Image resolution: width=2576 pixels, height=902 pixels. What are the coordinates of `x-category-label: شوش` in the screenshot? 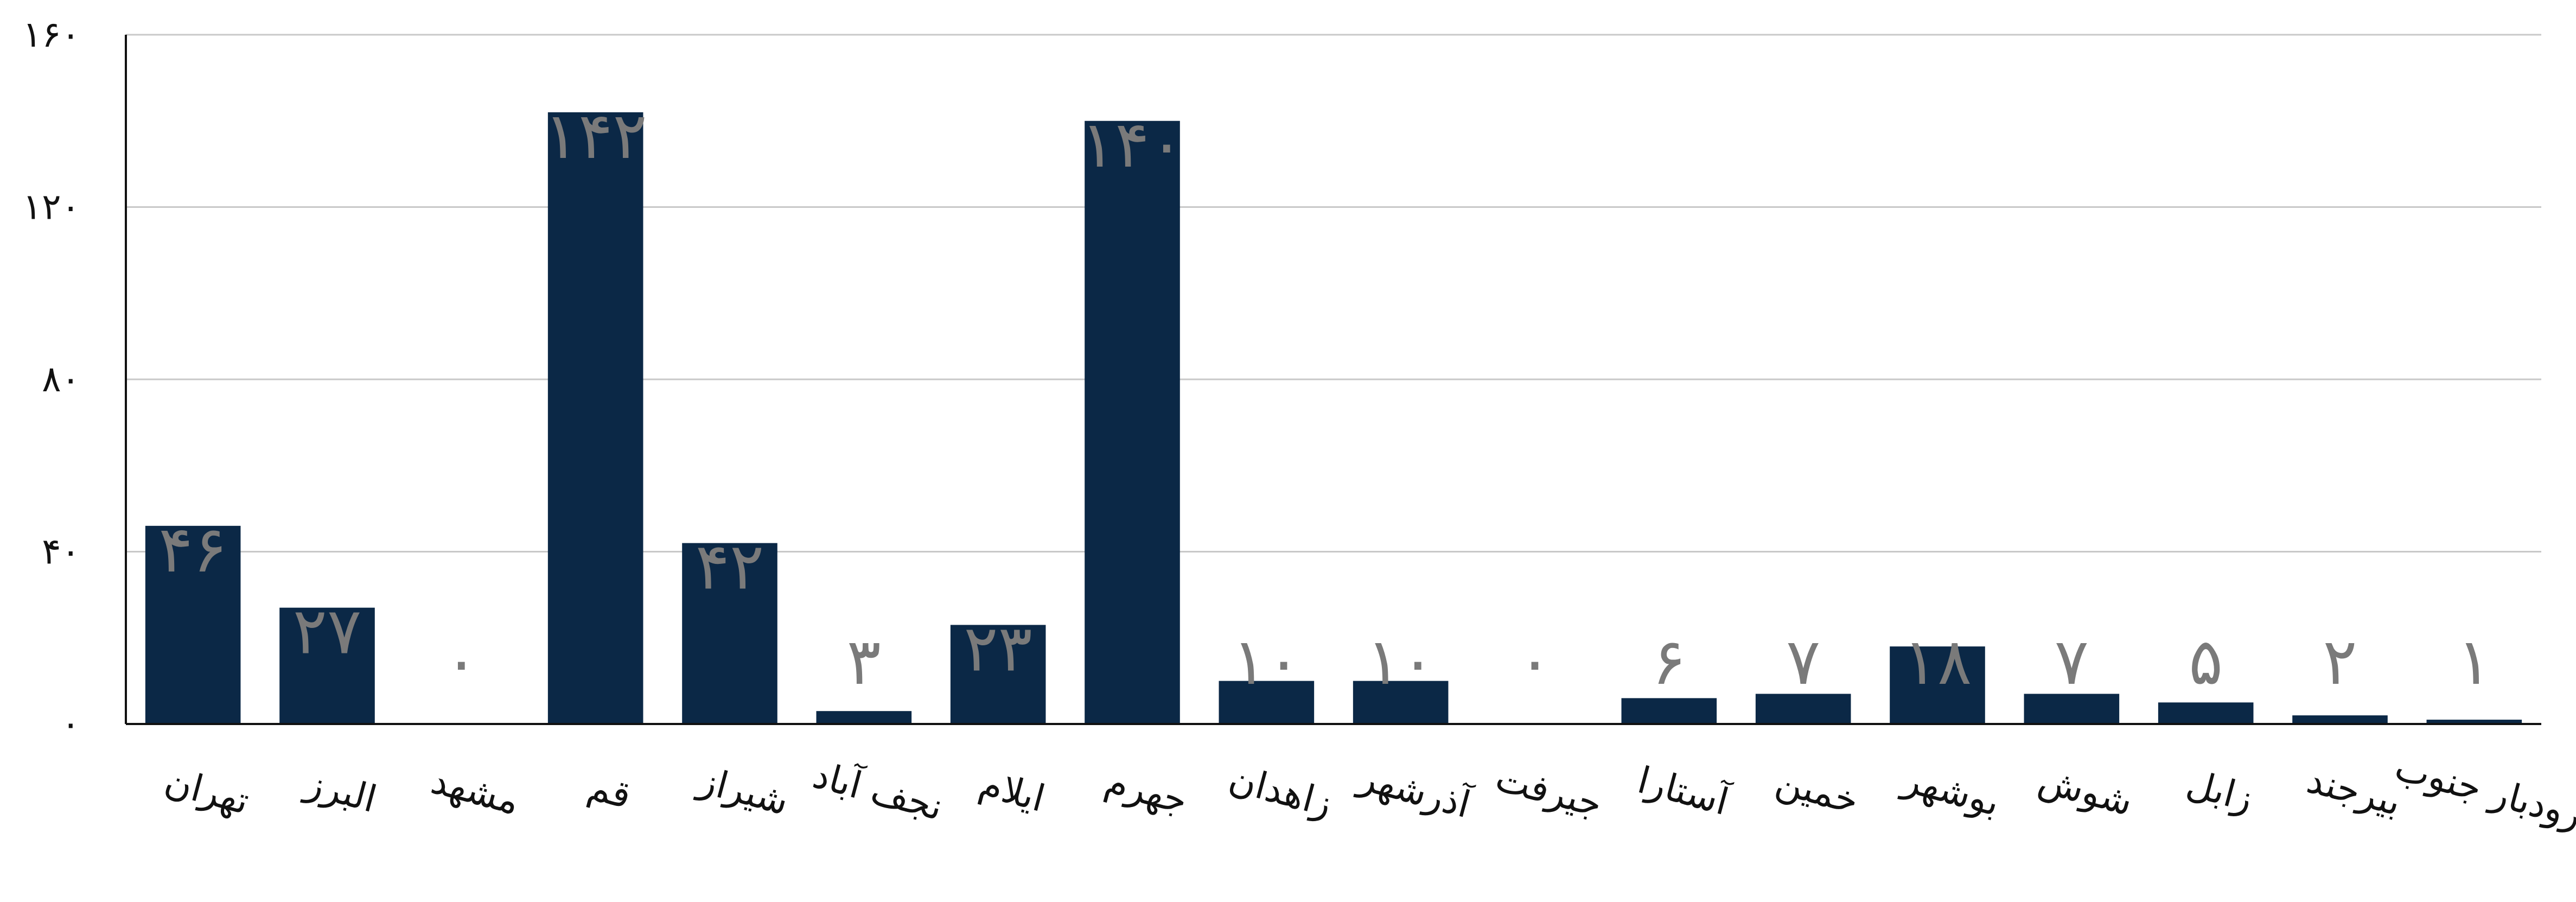 It's located at (2085, 791).